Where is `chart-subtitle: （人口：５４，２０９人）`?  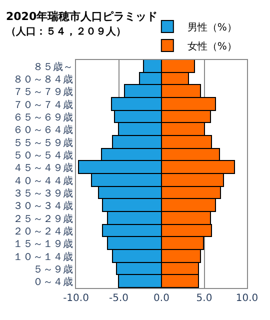 chart-subtitle: （人口：５４，２０９人） is located at coordinates (66, 31).